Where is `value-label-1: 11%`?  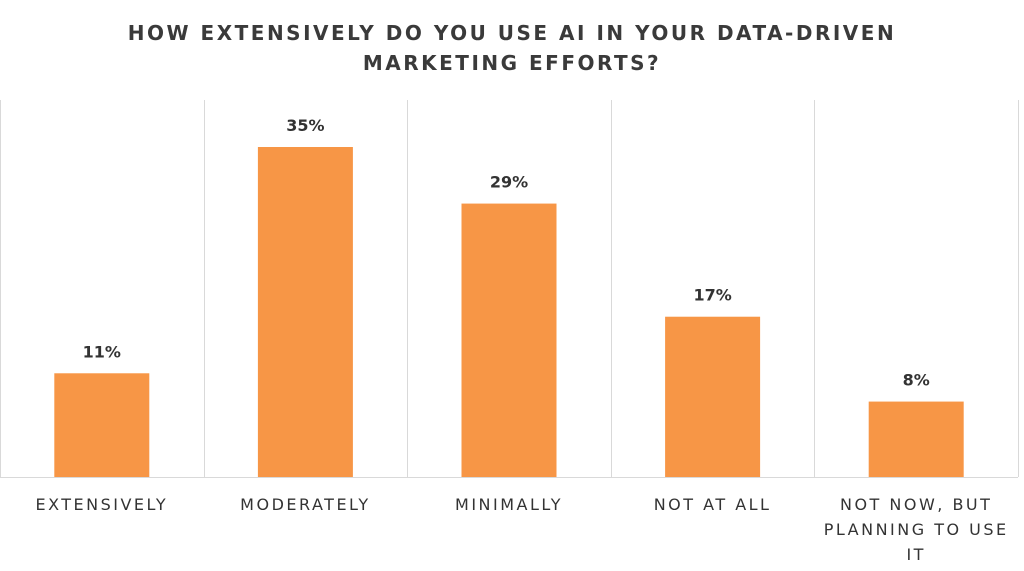
value-label-1: 11% is located at coordinates (102, 351).